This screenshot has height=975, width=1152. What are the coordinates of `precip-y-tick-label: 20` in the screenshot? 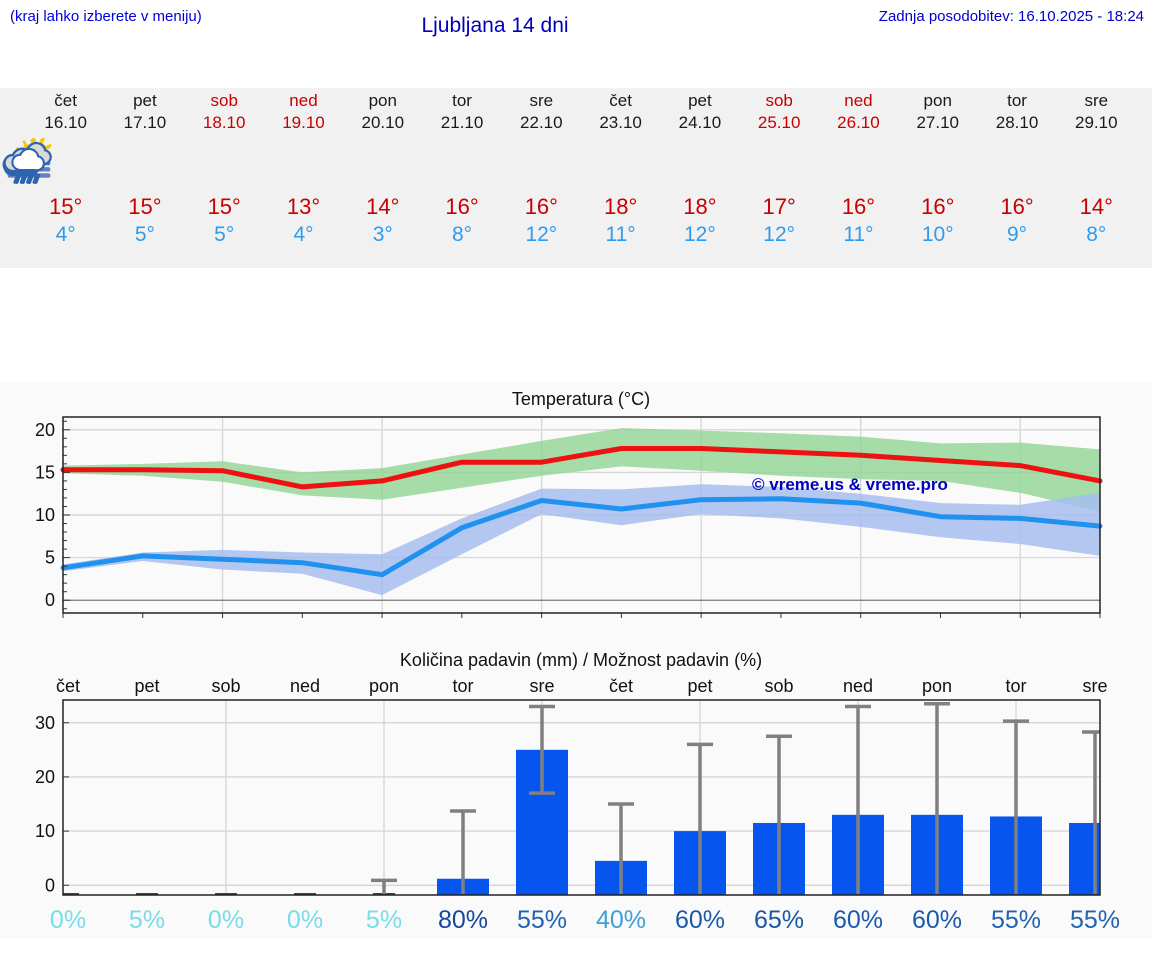 It's located at (45, 777).